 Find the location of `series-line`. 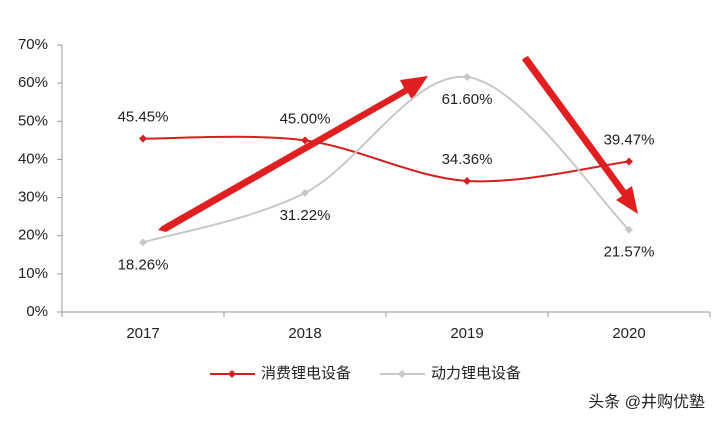

series-line is located at coordinates (386, 159).